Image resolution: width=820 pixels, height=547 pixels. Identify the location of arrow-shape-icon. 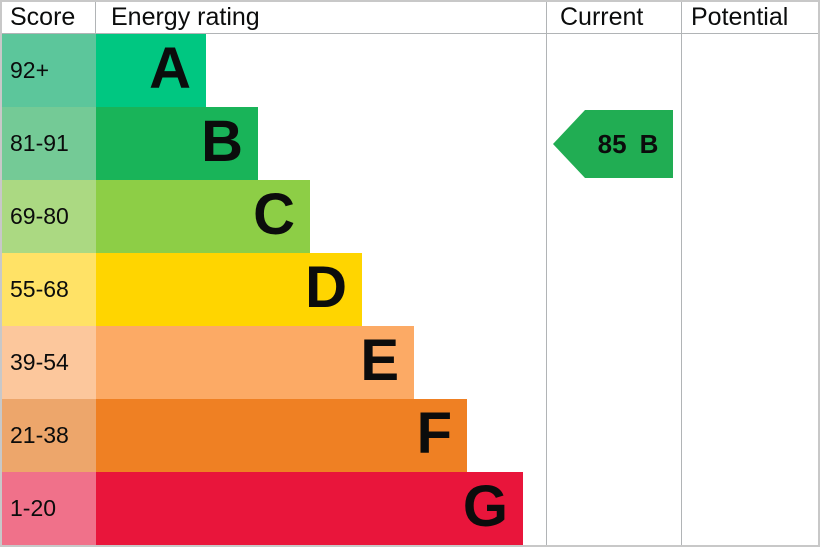
(613, 144).